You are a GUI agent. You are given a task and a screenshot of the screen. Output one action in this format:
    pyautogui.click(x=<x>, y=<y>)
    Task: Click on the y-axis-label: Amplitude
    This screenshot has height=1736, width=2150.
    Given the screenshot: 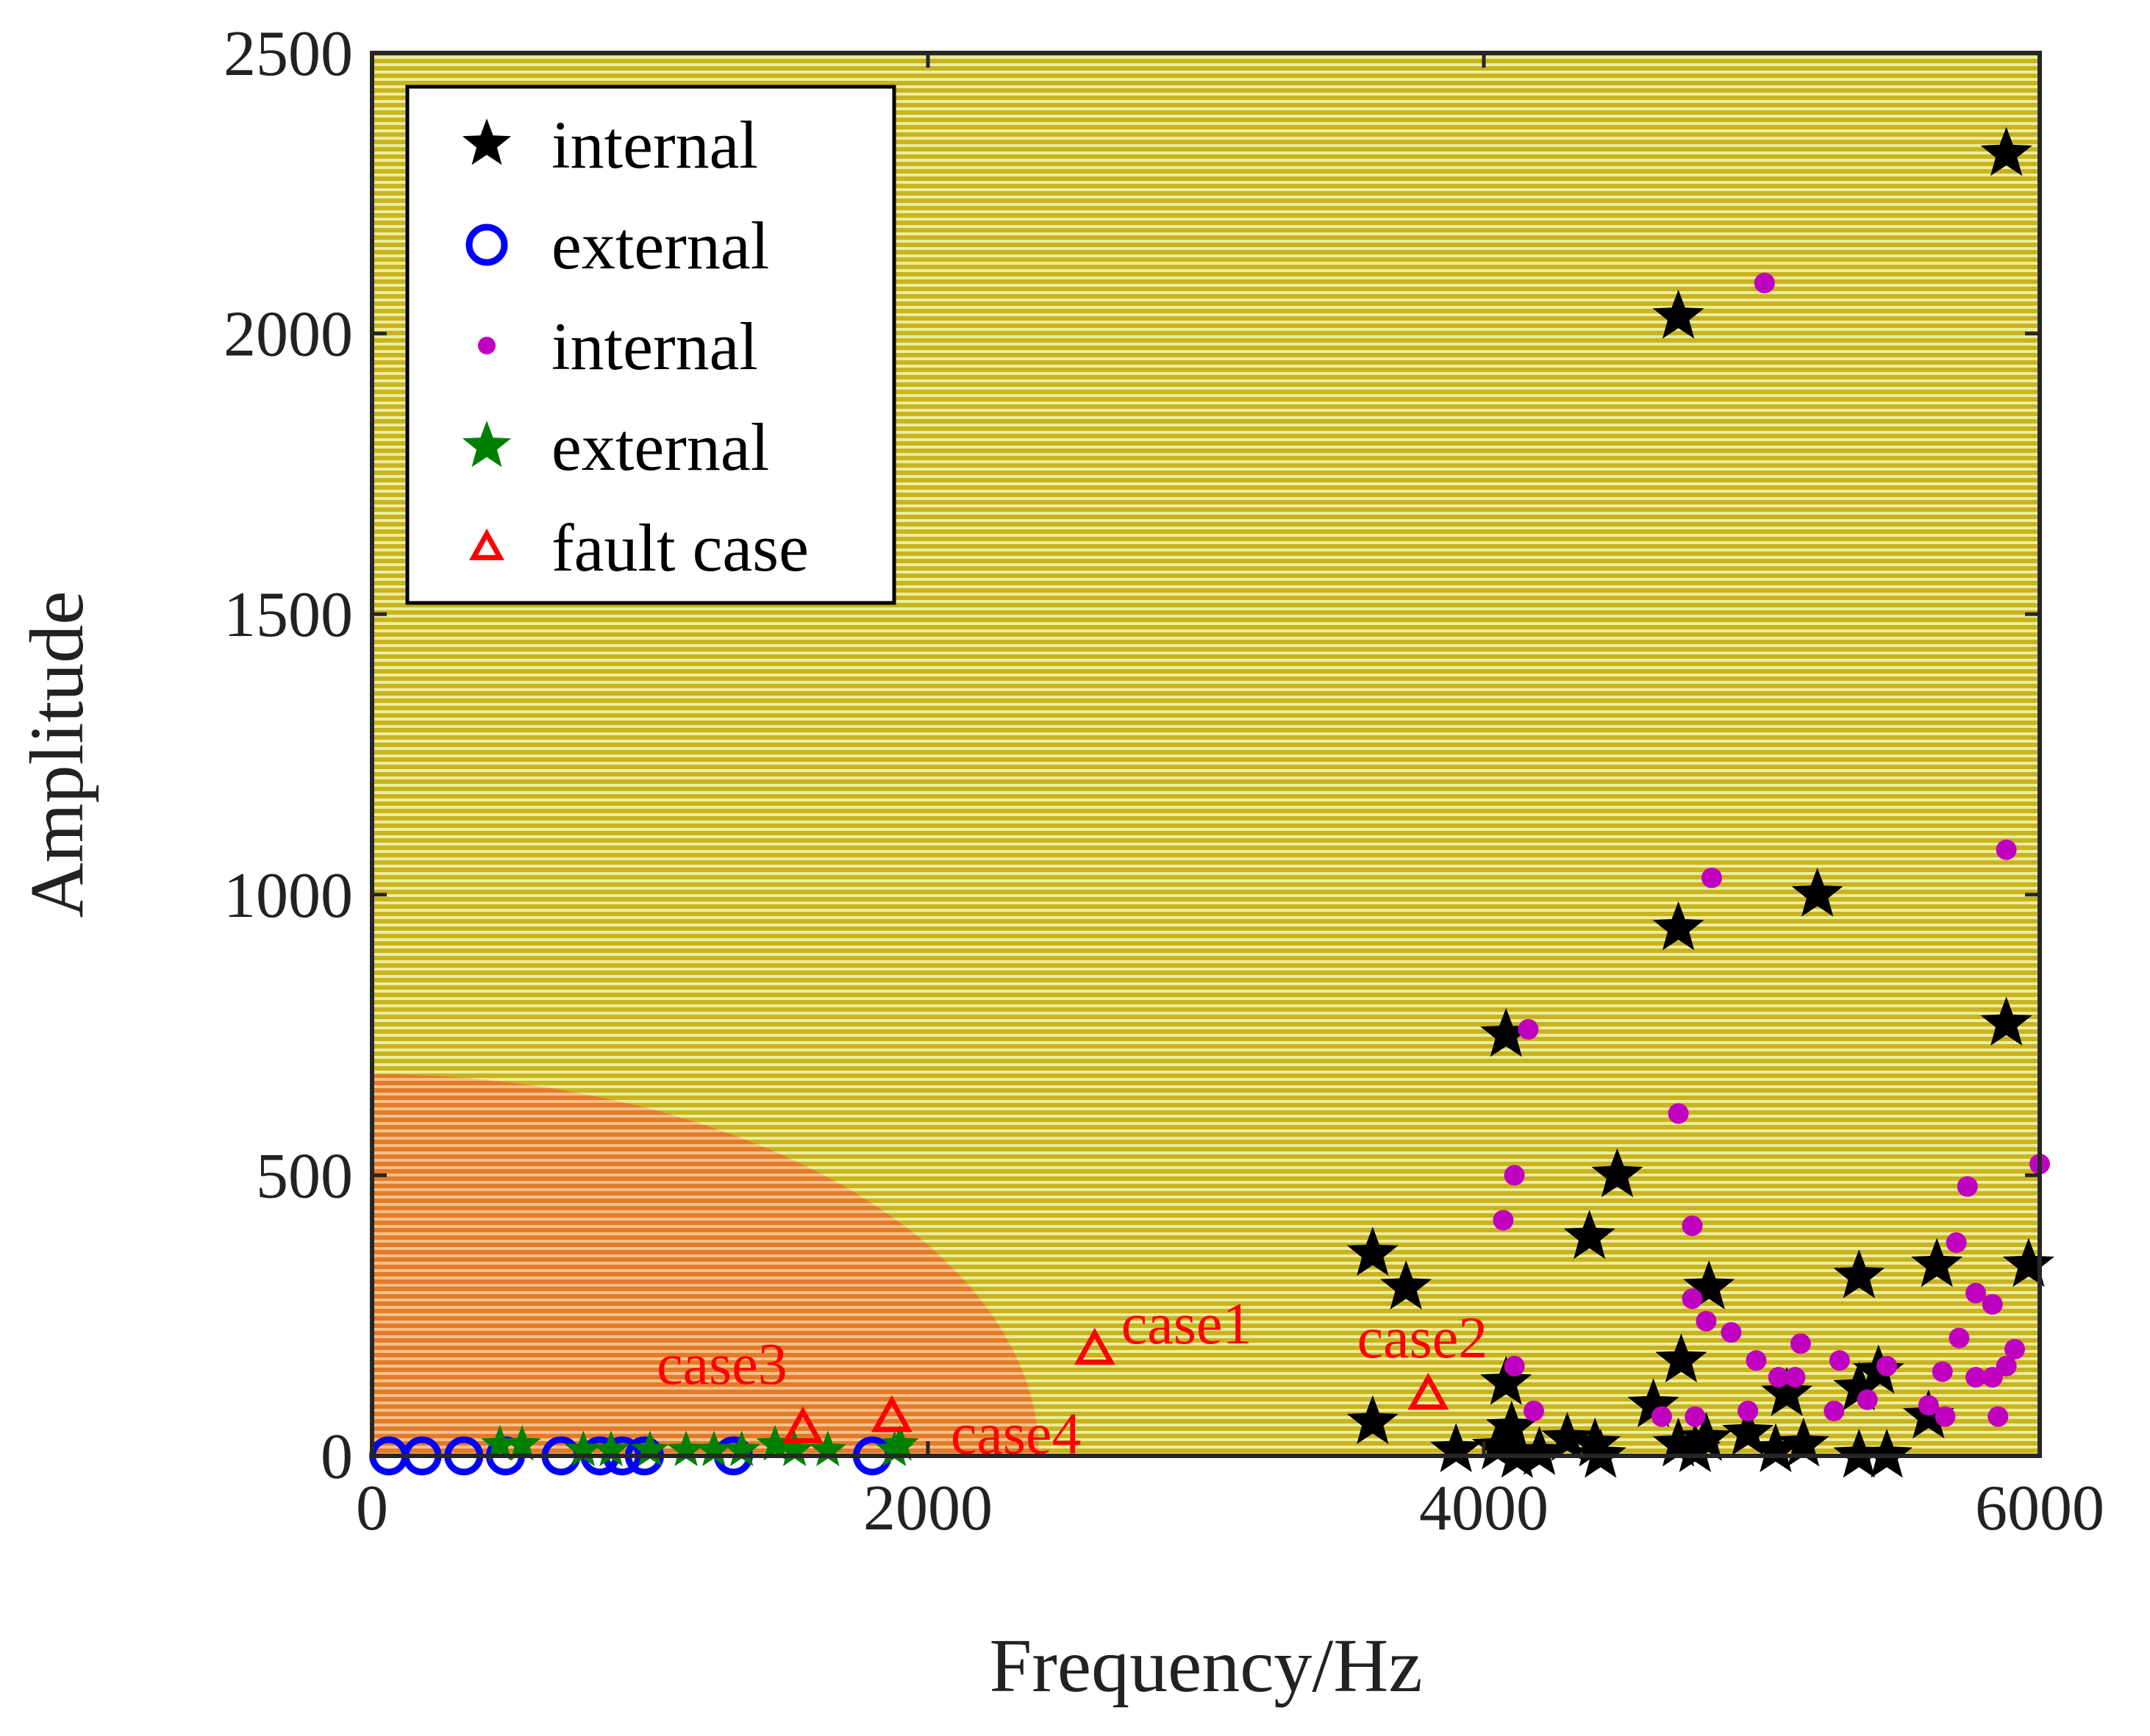 What is the action you would take?
    pyautogui.click(x=57, y=755)
    